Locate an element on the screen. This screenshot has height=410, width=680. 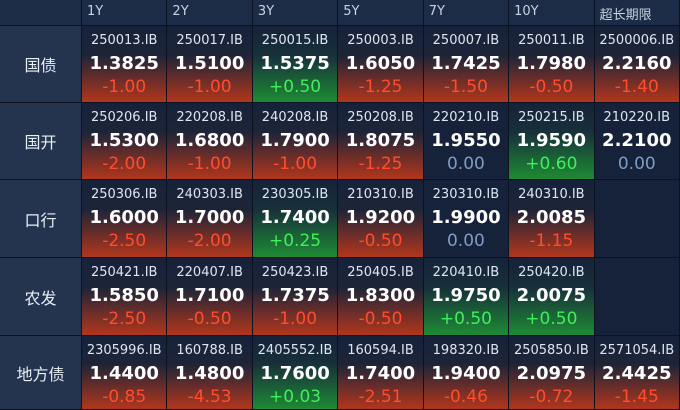
bond-code: 250013.IB is located at coordinates (124, 40).